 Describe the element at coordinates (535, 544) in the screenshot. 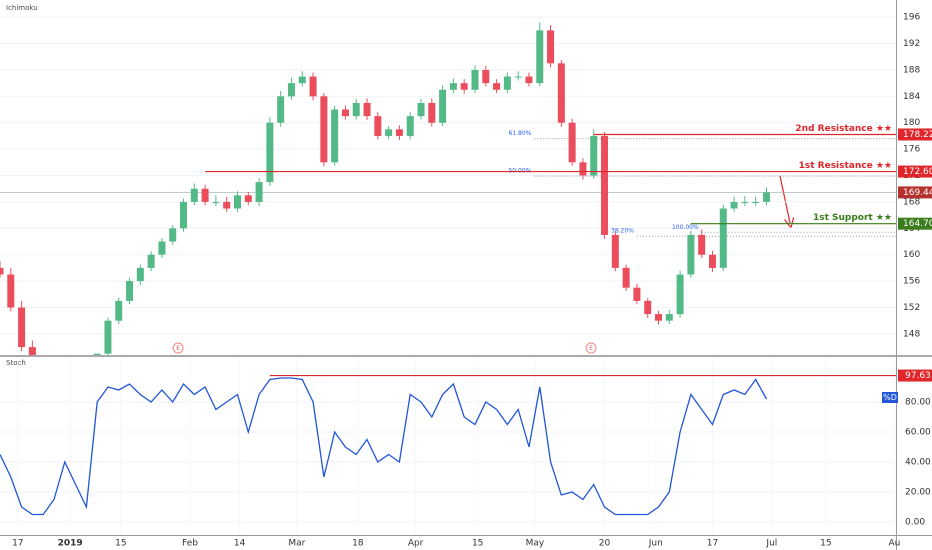

I see `x-tick-label: May` at that location.